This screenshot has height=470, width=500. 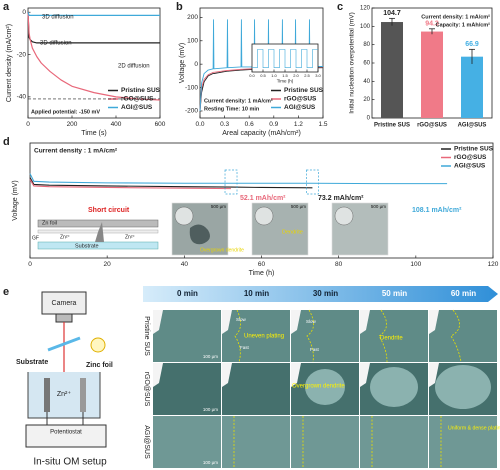 What do you see at coordinates (9, 63) in the screenshot?
I see `y-axis-label: Current density (mA/cm²)` at bounding box center [9, 63].